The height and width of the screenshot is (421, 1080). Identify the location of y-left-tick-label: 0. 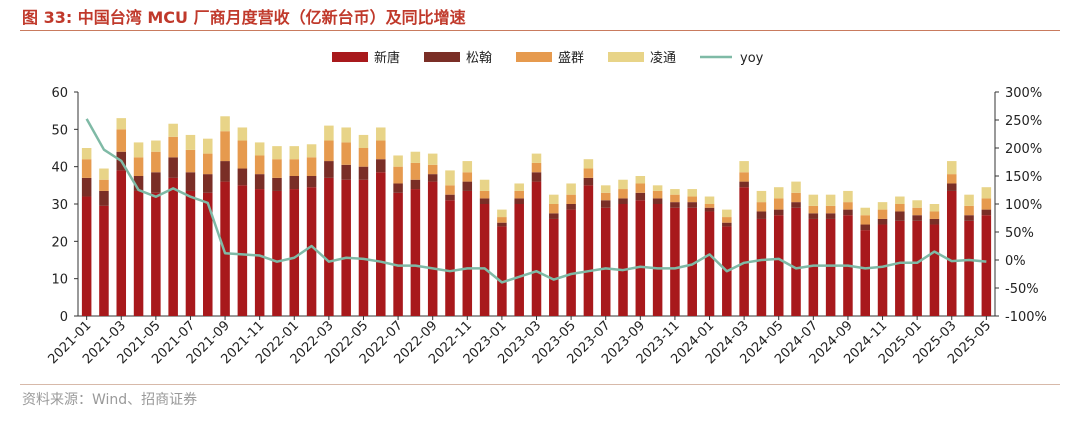
(64, 317).